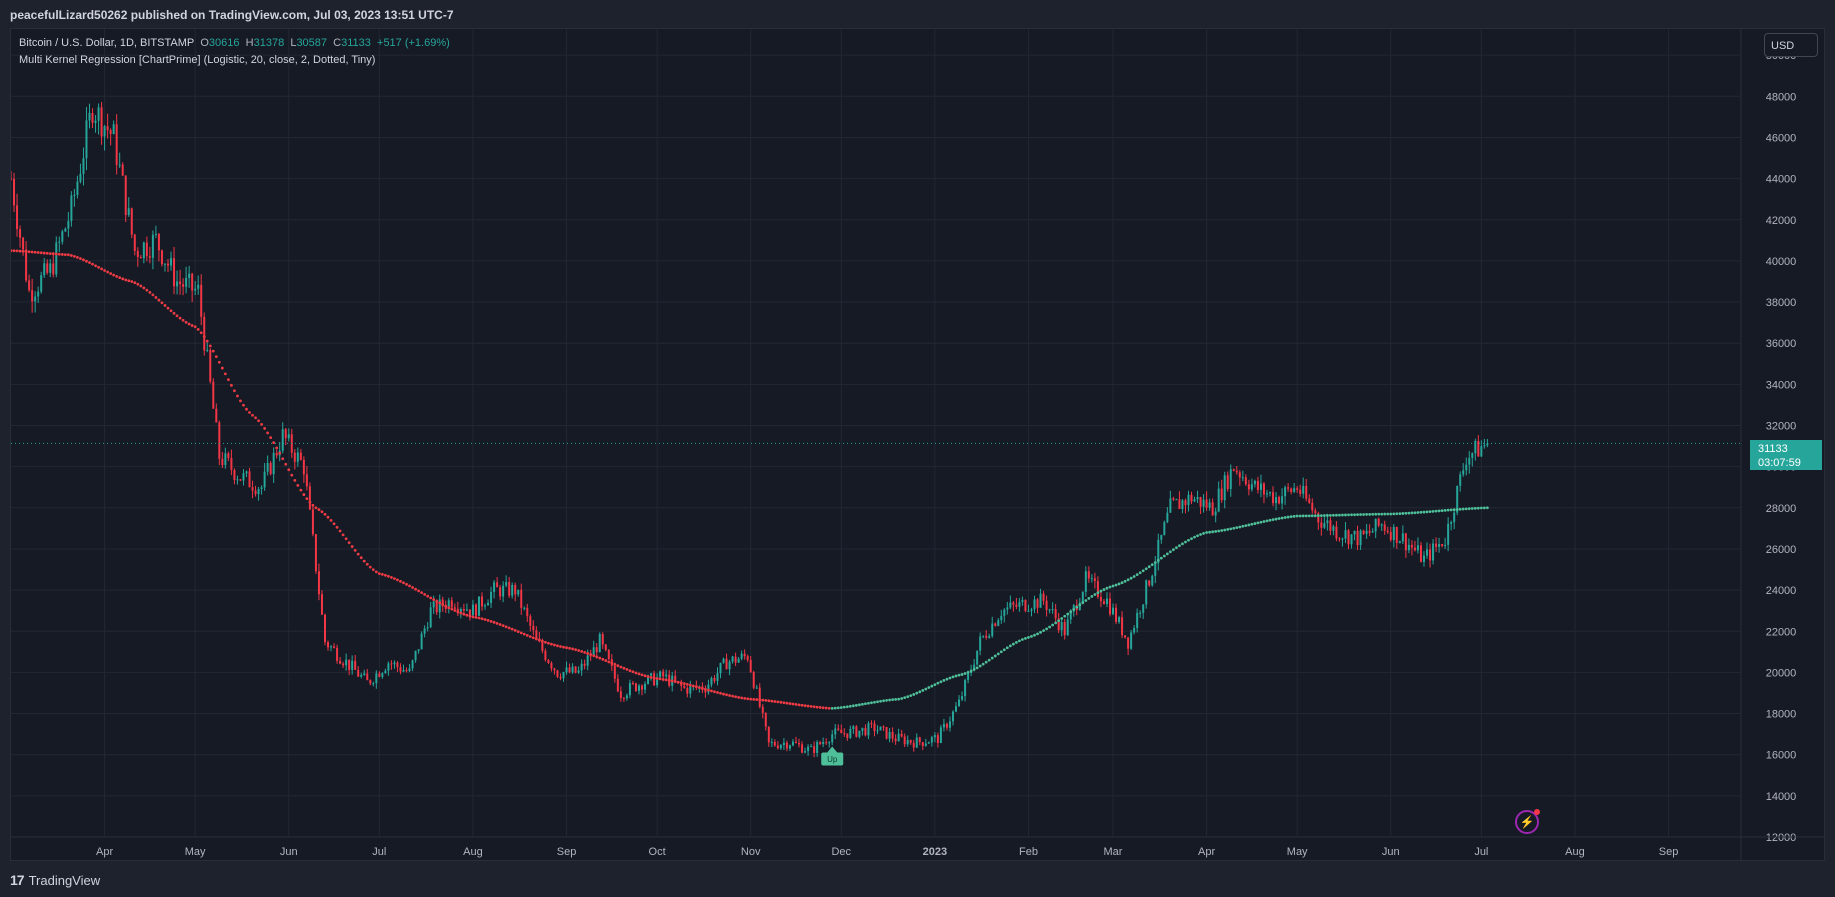 Image resolution: width=1835 pixels, height=897 pixels. Describe the element at coordinates (1781, 138) in the screenshot. I see `y-tick-label: 46000` at that location.